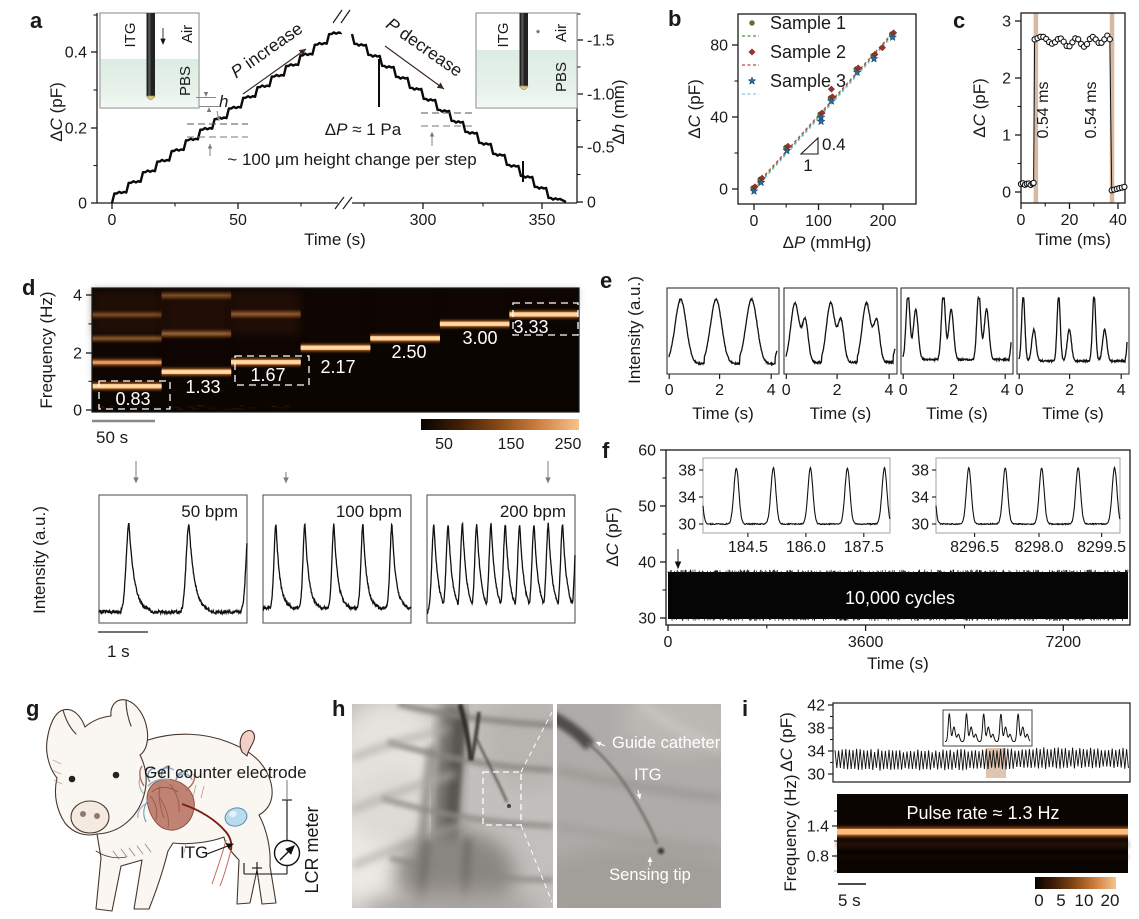 This screenshot has height=919, width=1139. What do you see at coordinates (530, 327) in the screenshot?
I see `svg-text: 3.33` at bounding box center [530, 327].